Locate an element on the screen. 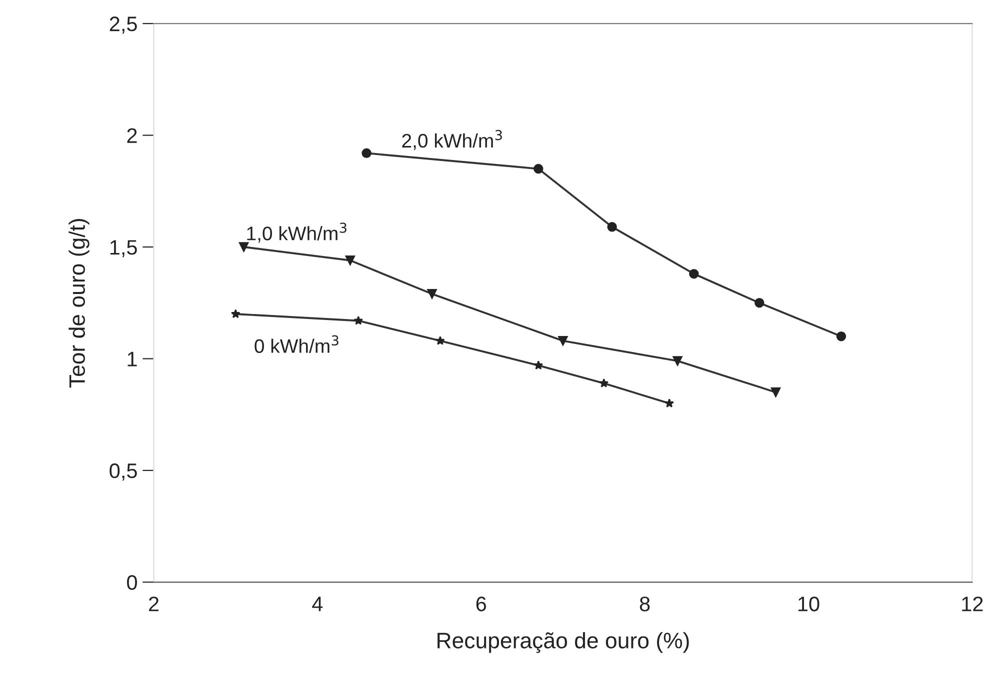 The height and width of the screenshot is (673, 992). series-label: 0 kWh/m$^{3}$ is located at coordinates (296, 344).